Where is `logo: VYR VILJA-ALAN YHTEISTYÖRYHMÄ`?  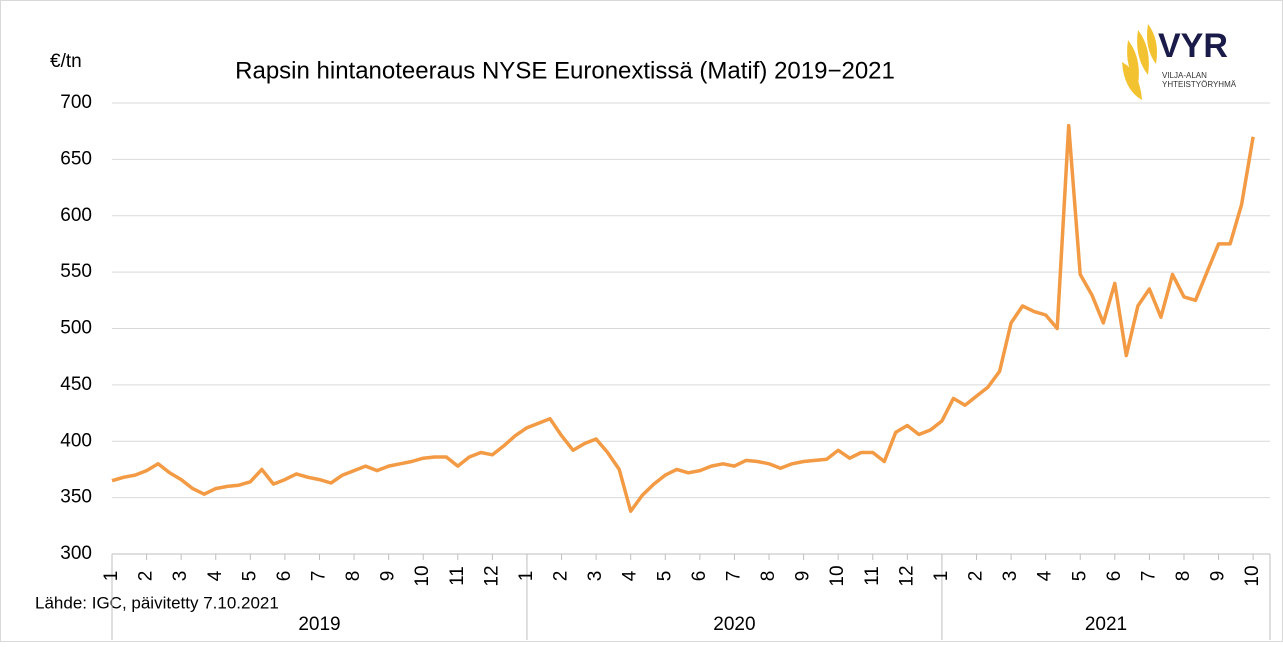 logo: VYR VILJA-ALAN YHTEISTYÖRYHMÄ is located at coordinates (1179, 62).